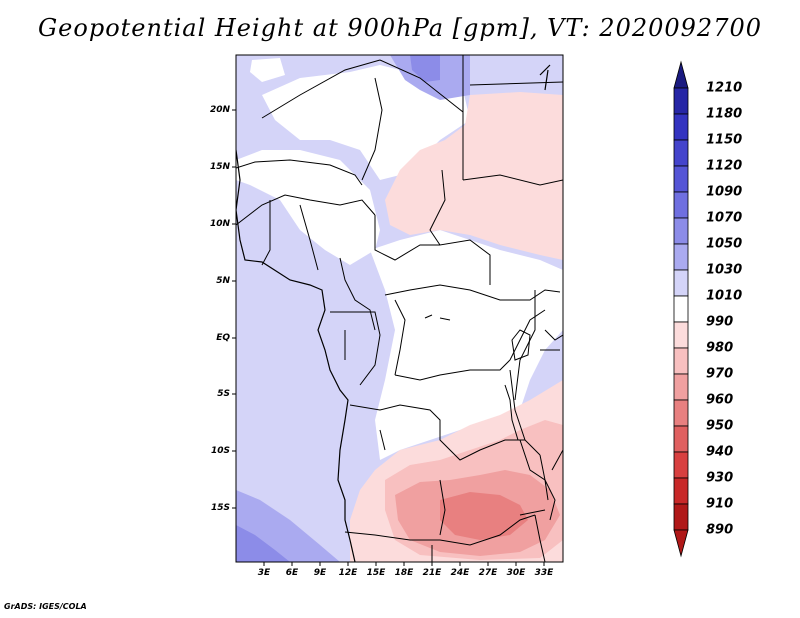 The image size is (800, 618). What do you see at coordinates (308, 207) in the screenshot?
I see `field-region-sahara-white` at bounding box center [308, 207].